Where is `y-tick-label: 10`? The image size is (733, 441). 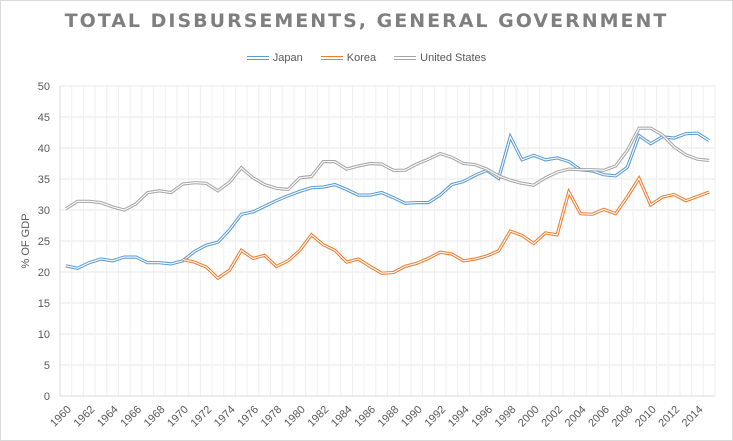
y-tick-label: 10 is located at coordinates (44, 335).